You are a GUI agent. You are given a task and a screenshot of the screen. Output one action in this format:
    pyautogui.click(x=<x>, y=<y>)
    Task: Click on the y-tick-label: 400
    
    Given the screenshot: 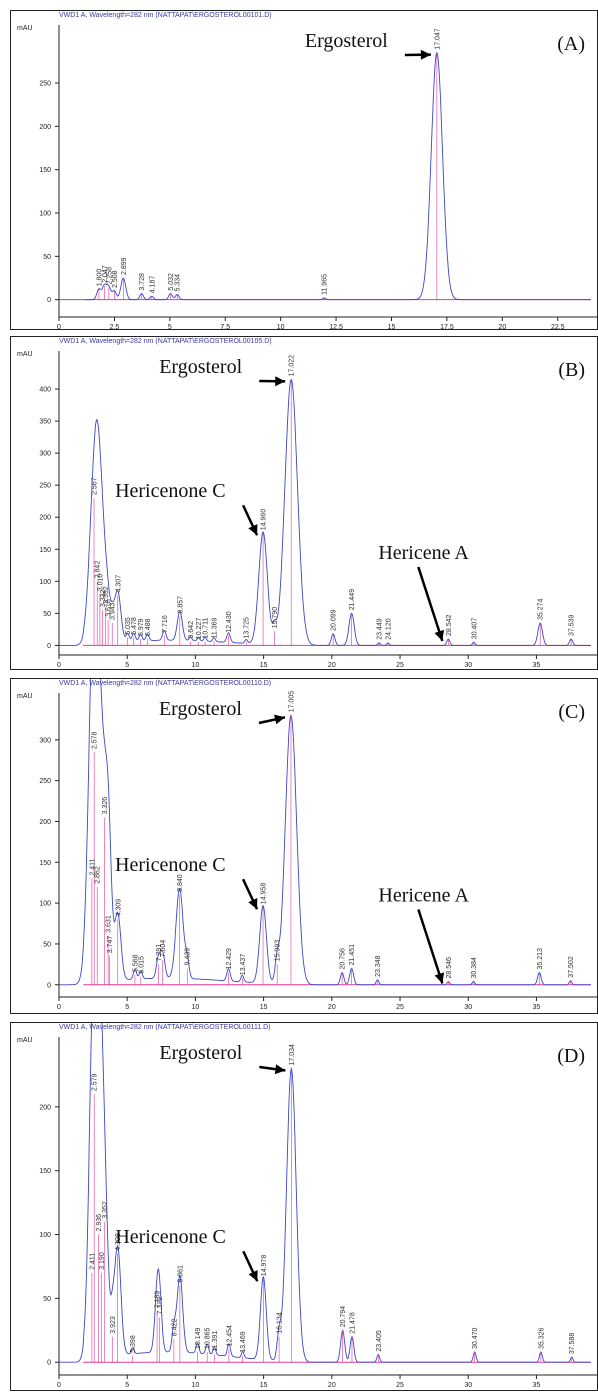 What is the action you would take?
    pyautogui.click(x=45, y=390)
    